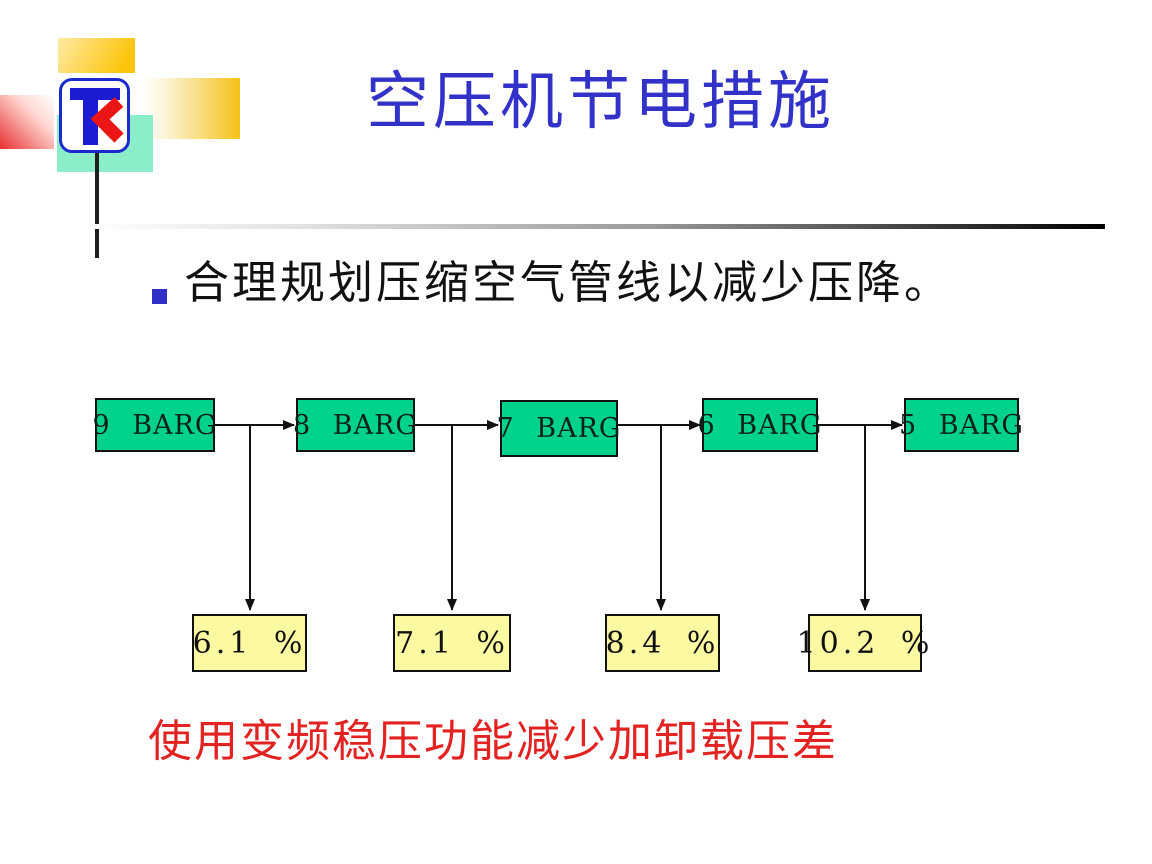 Image resolution: width=1152 pixels, height=864 pixels. What do you see at coordinates (493, 741) in the screenshot?
I see `caption-text: 使用变频稳压功能减少加卸载压差` at bounding box center [493, 741].